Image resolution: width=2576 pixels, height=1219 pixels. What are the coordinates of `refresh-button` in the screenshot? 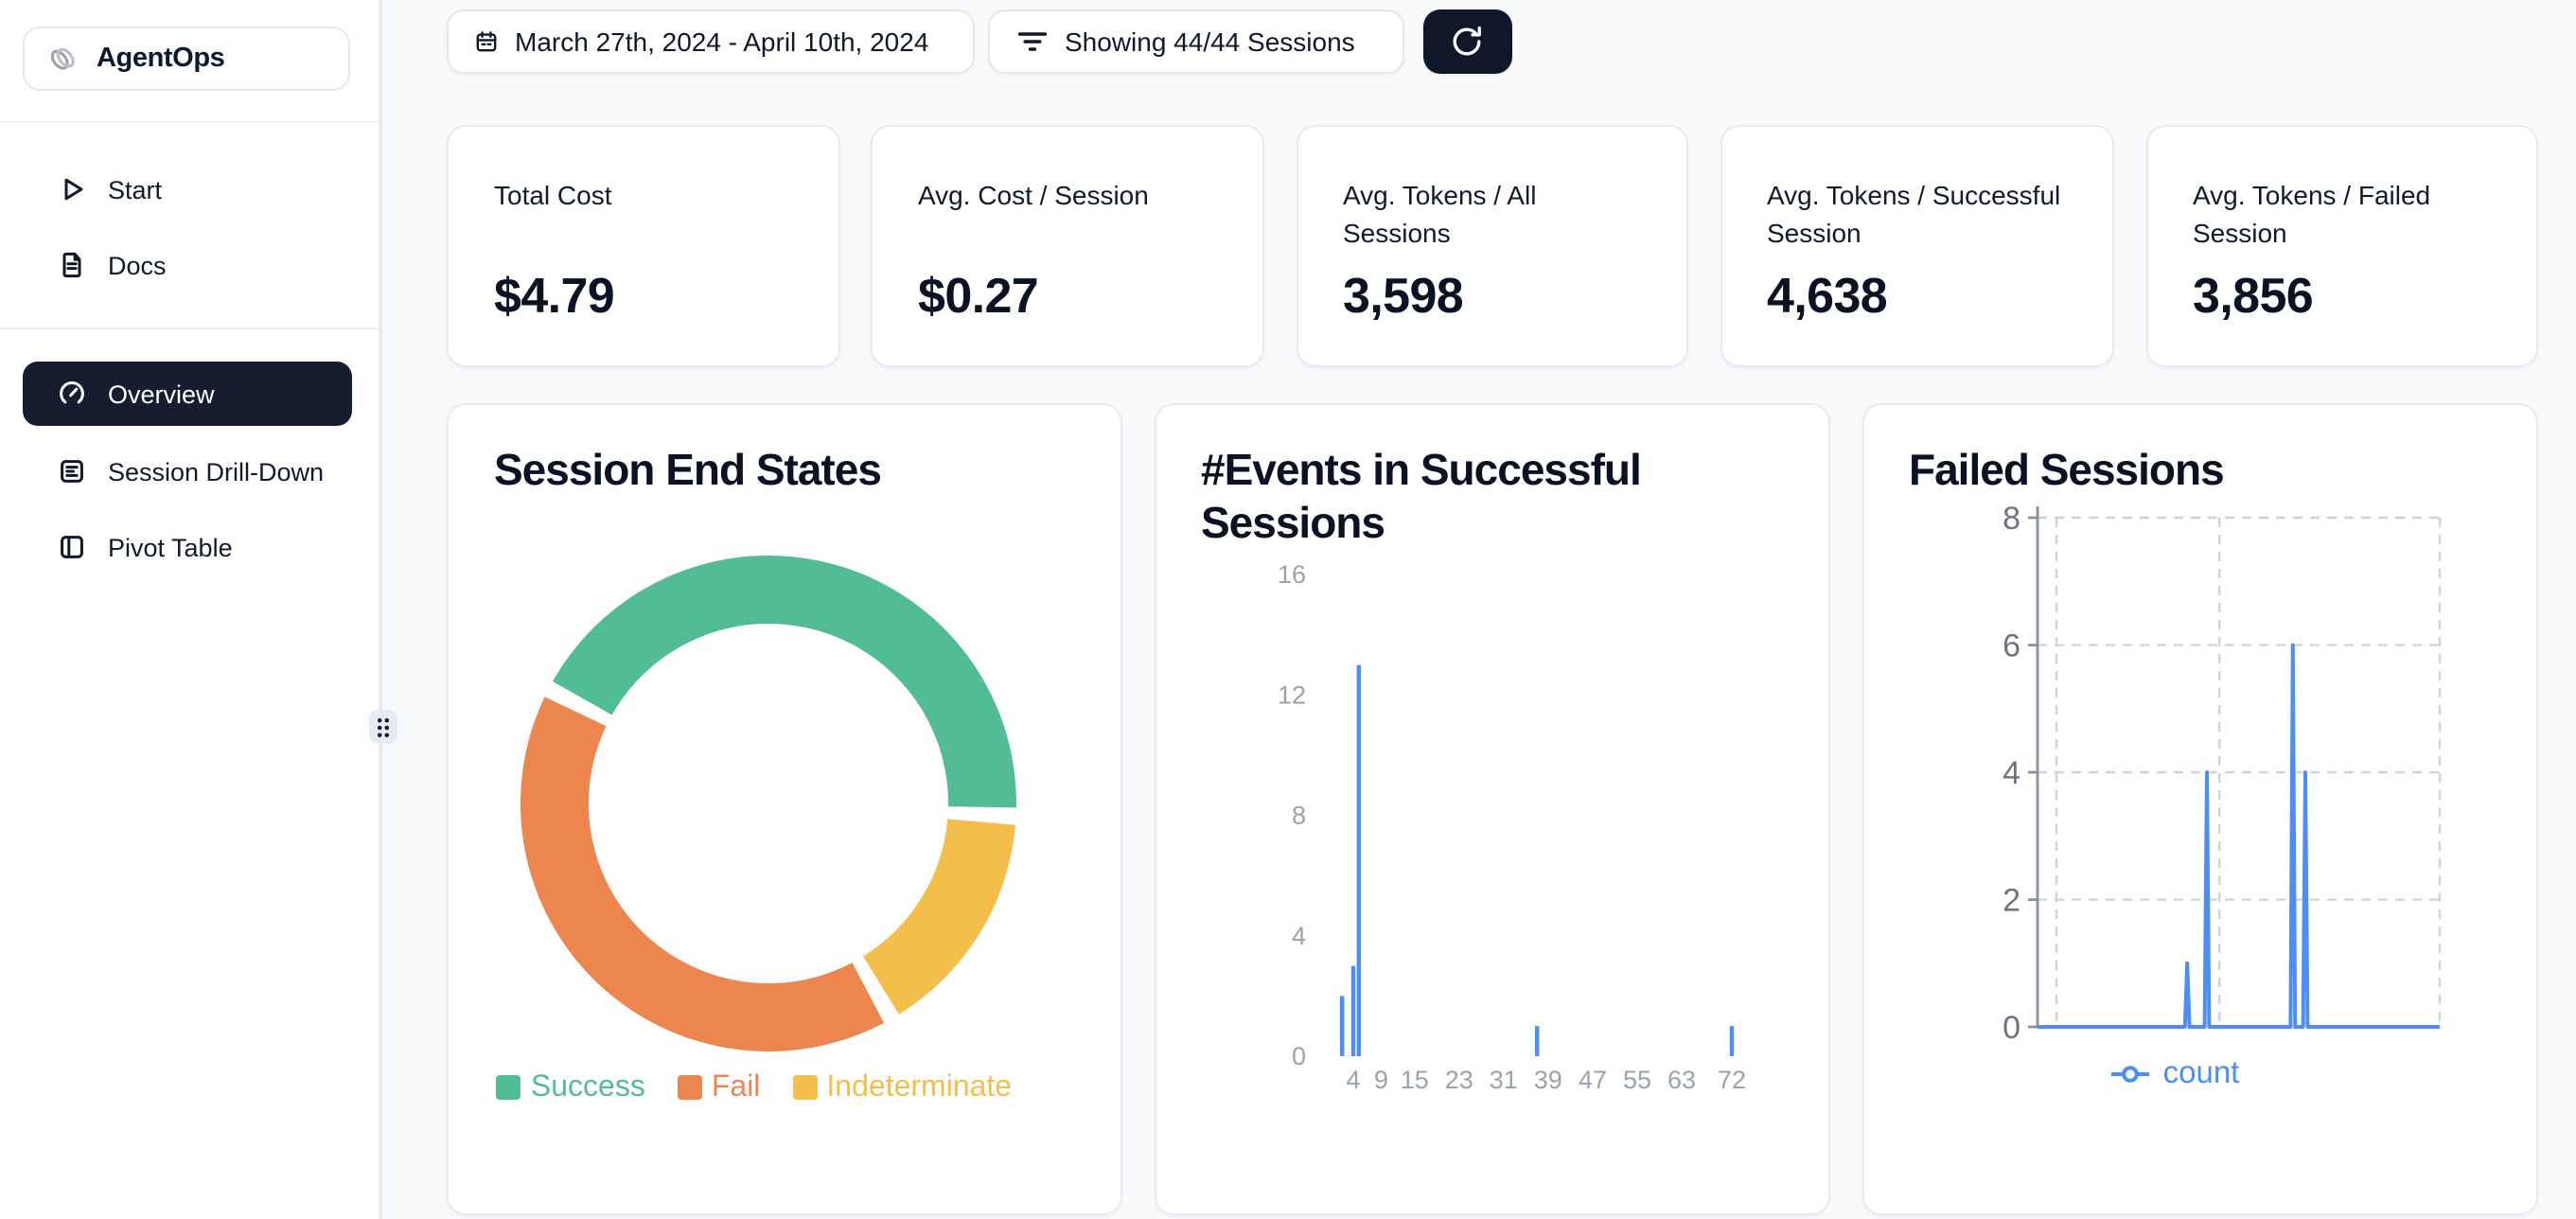 It's located at (1466, 41).